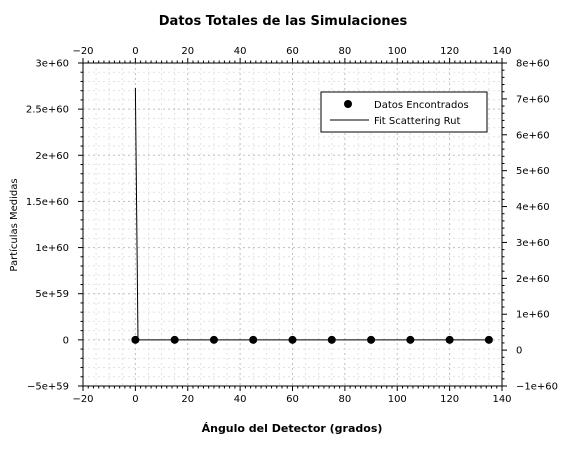 The image size is (573, 449). I want to click on y-tick-label-right: 3e+60, so click(533, 243).